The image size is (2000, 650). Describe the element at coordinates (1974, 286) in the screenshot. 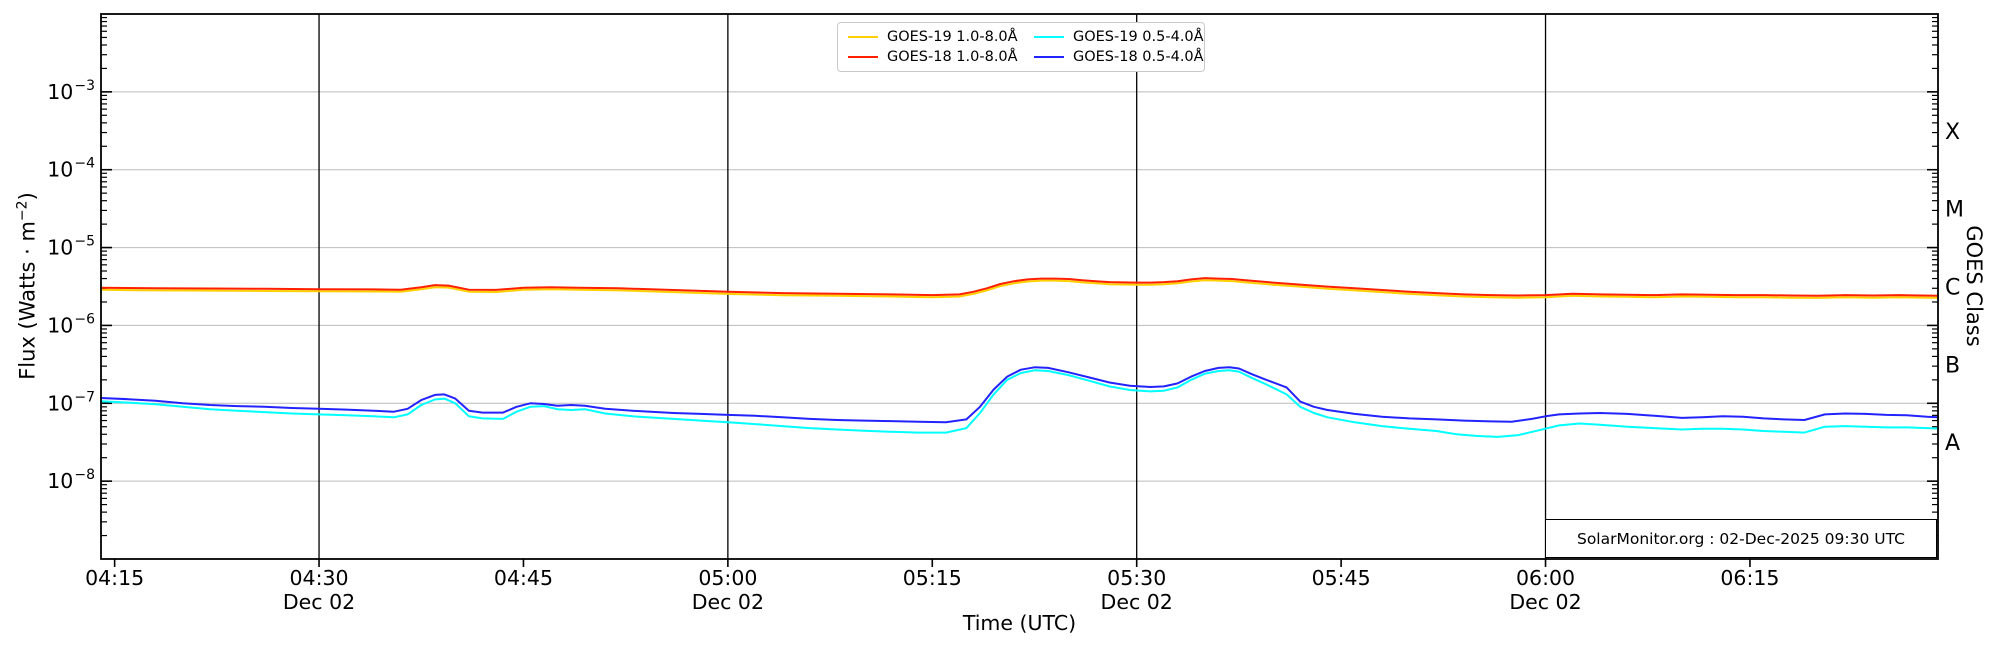

I see `right-axis-title: GOES Class` at that location.